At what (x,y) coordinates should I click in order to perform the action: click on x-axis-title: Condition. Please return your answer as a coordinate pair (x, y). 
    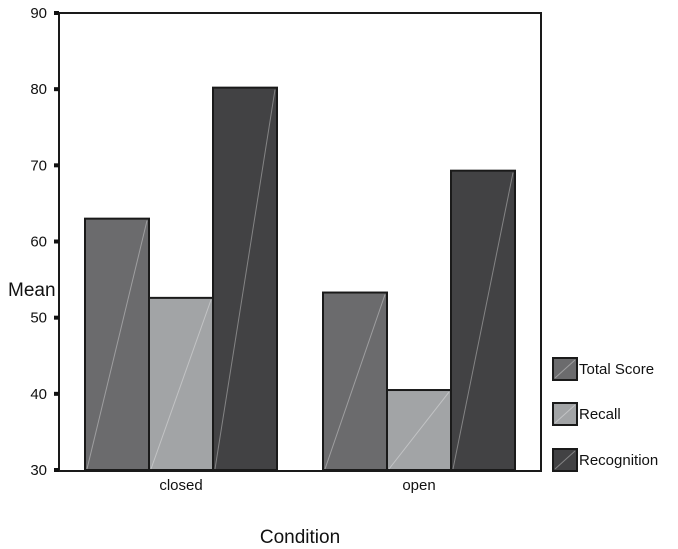
    Looking at the image, I should click on (300, 537).